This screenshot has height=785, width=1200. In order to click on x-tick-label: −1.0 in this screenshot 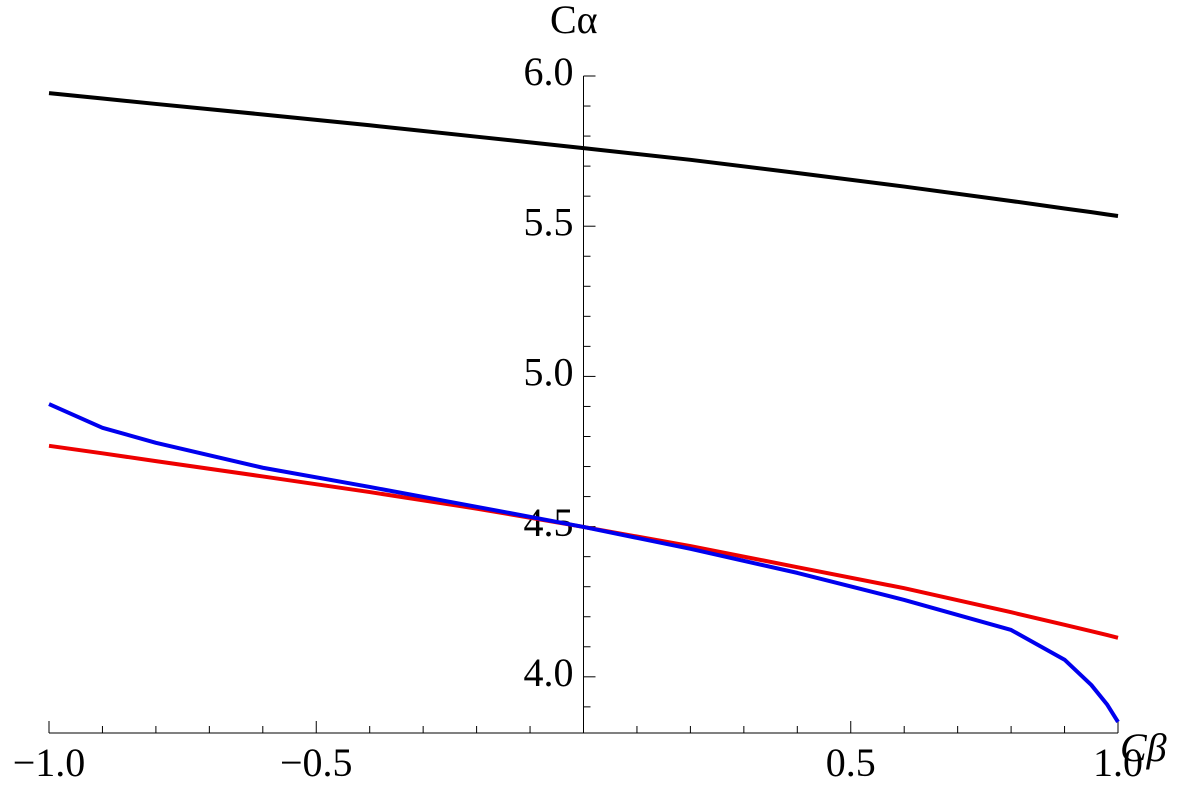, I will do `click(49, 762)`.